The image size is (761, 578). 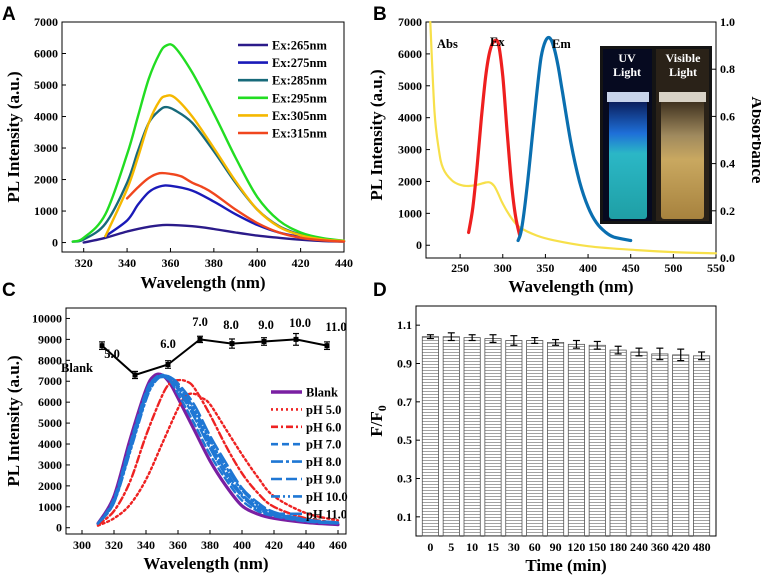 What do you see at coordinates (299, 134) in the screenshot?
I see `legend-label-Ex:315nm: Ex:315nm` at bounding box center [299, 134].